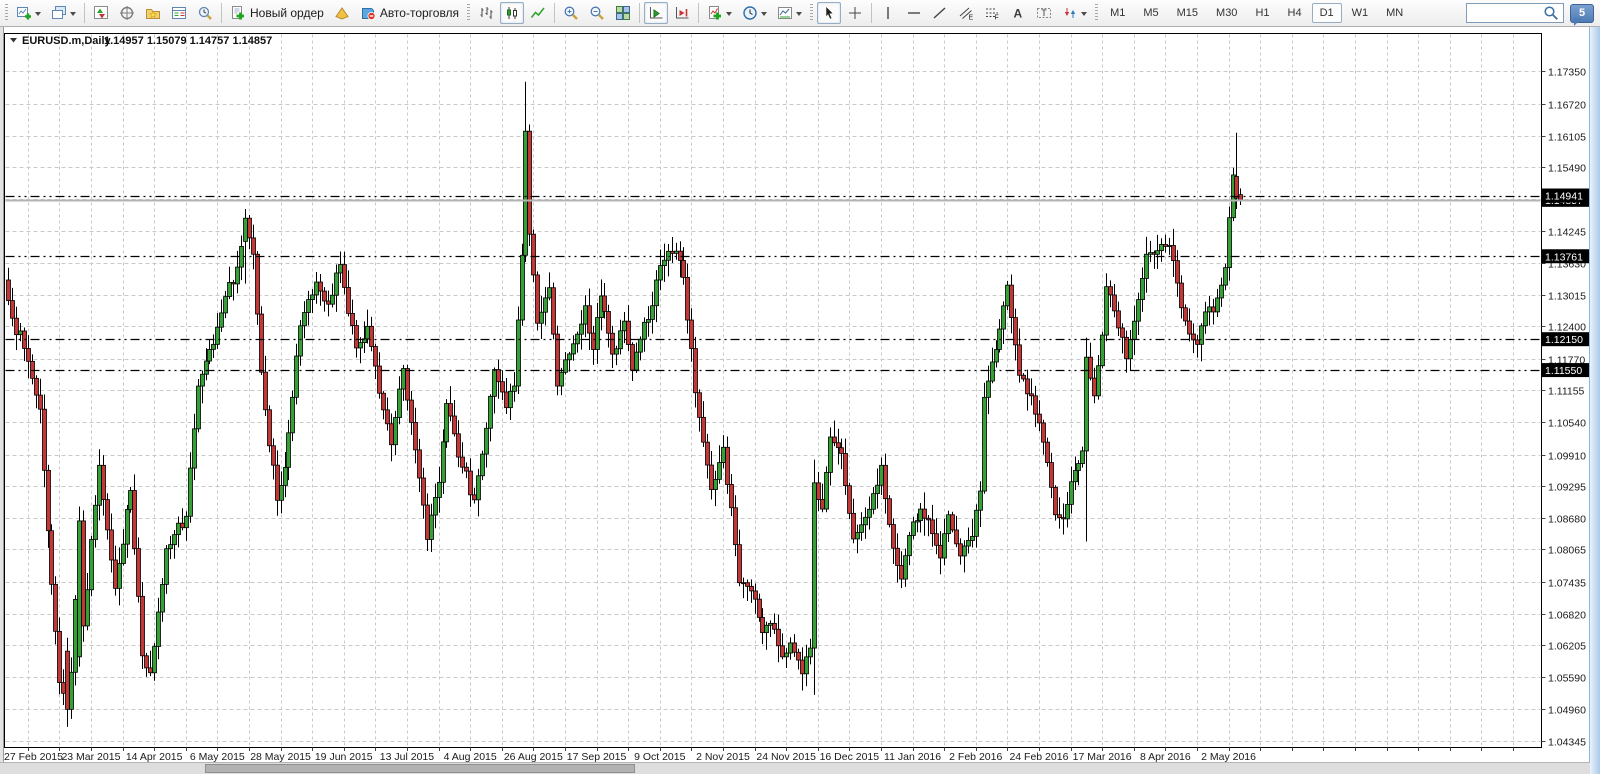  Describe the element at coordinates (1118, 13) in the screenshot. I see `timeframe-m1-button: M1` at that location.